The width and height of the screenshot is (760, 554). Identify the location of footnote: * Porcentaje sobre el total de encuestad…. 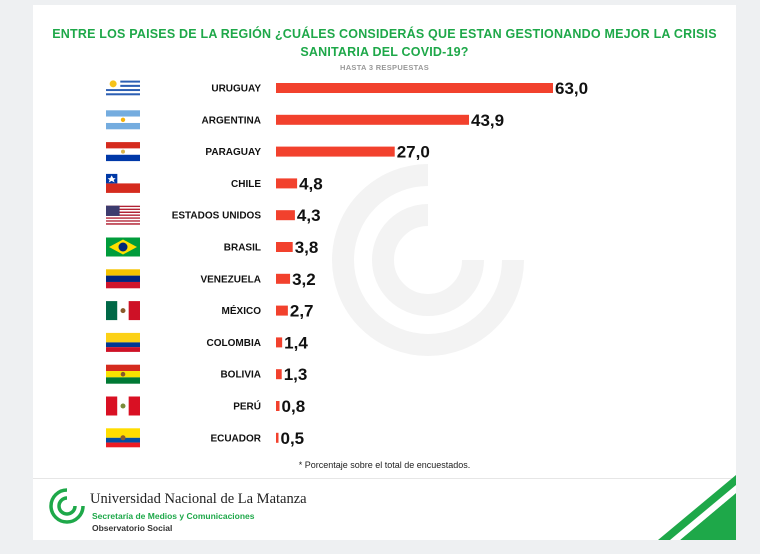
(384, 465).